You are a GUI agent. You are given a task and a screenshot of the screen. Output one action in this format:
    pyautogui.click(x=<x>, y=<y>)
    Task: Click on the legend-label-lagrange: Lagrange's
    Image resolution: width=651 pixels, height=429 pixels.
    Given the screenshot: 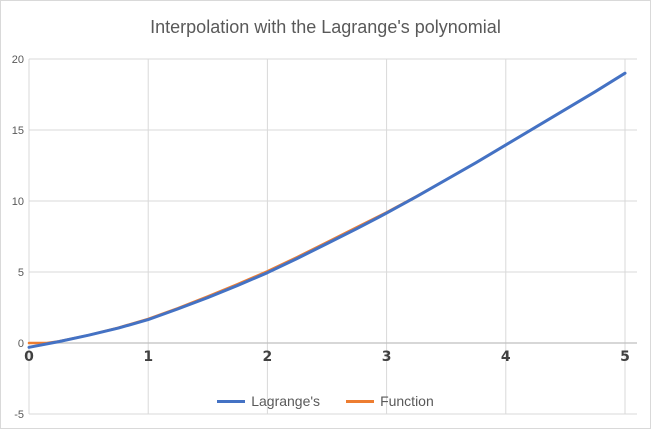 What is the action you would take?
    pyautogui.click(x=286, y=401)
    